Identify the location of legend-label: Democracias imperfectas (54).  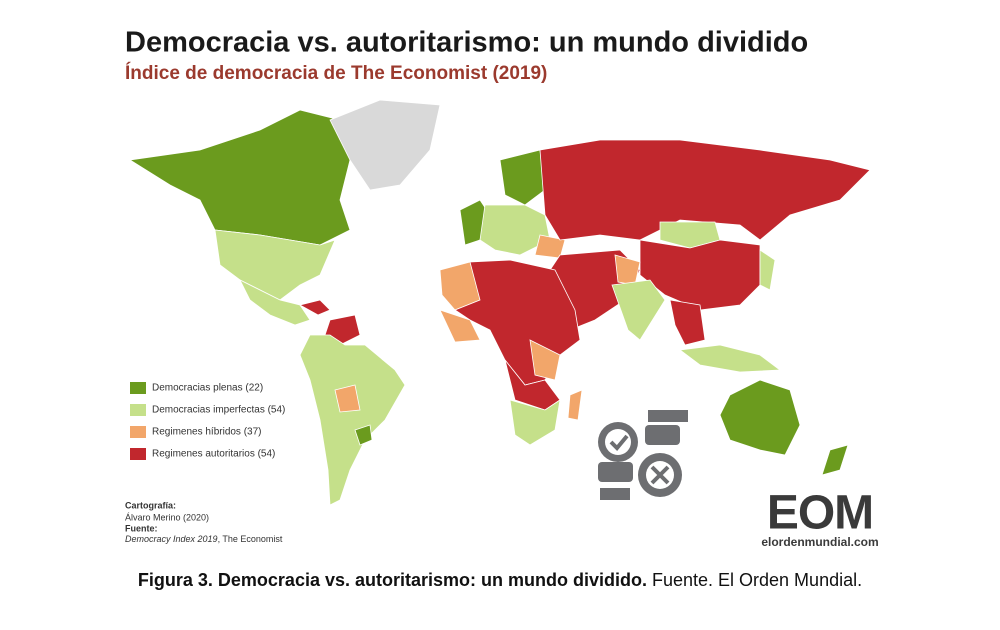
(218, 410).